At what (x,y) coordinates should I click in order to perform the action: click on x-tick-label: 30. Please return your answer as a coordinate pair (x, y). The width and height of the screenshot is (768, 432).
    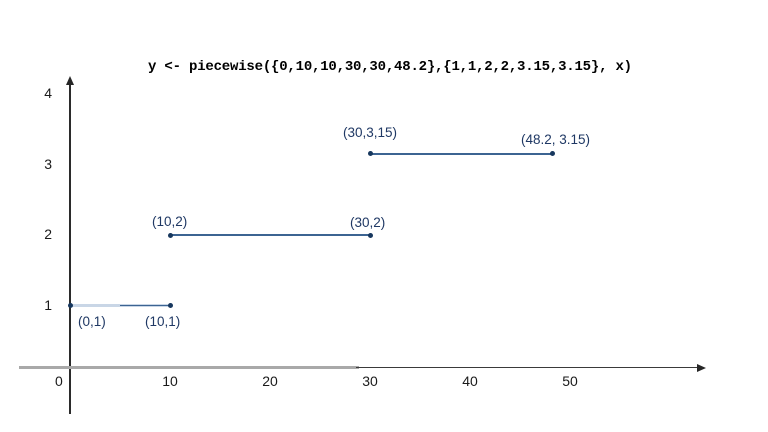
    Looking at the image, I should click on (370, 381).